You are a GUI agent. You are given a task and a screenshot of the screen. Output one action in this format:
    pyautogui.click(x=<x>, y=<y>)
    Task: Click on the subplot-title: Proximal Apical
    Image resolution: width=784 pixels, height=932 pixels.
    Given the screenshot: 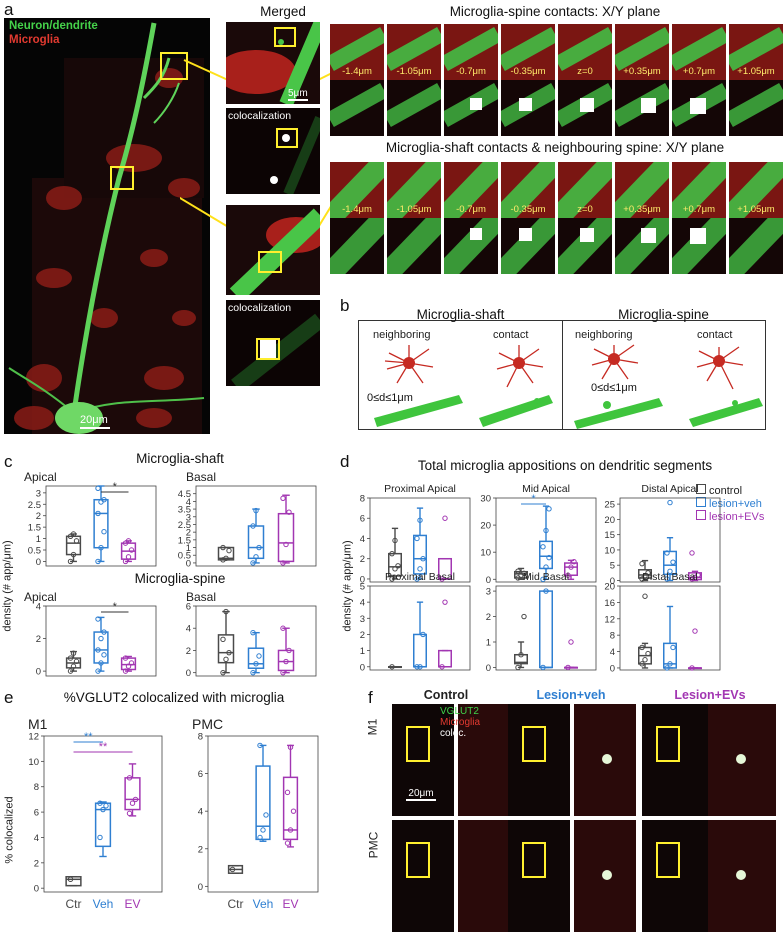 What is the action you would take?
    pyautogui.click(x=420, y=489)
    